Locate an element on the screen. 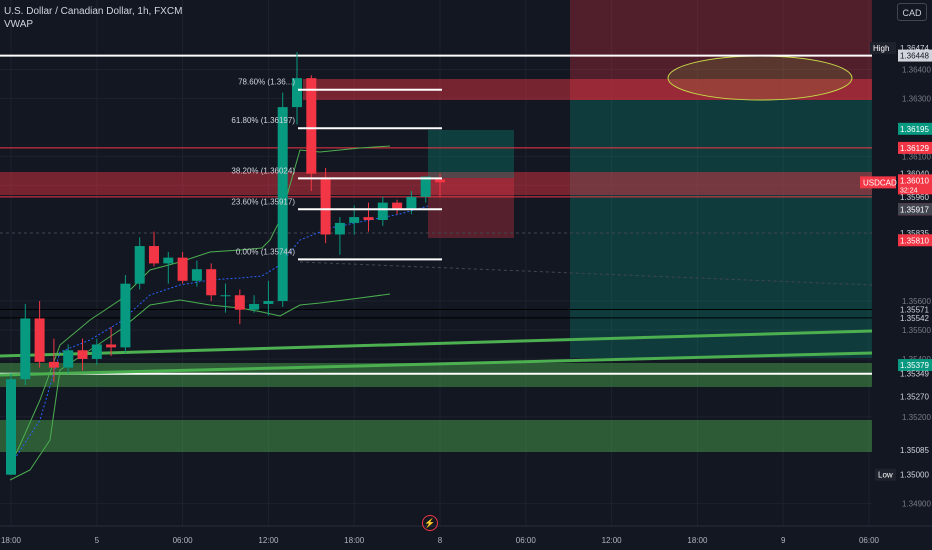 Image resolution: width=932 pixels, height=550 pixels. fib-level-label: 38.20% (1.36024) is located at coordinates (263, 170).